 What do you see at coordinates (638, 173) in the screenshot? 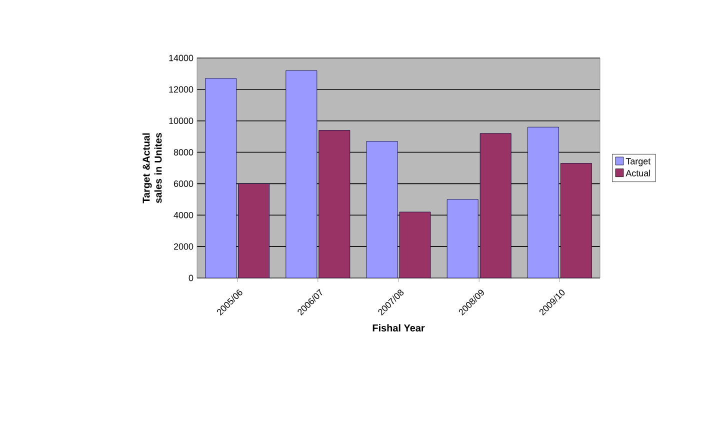
I see `legend-label: Actual` at bounding box center [638, 173].